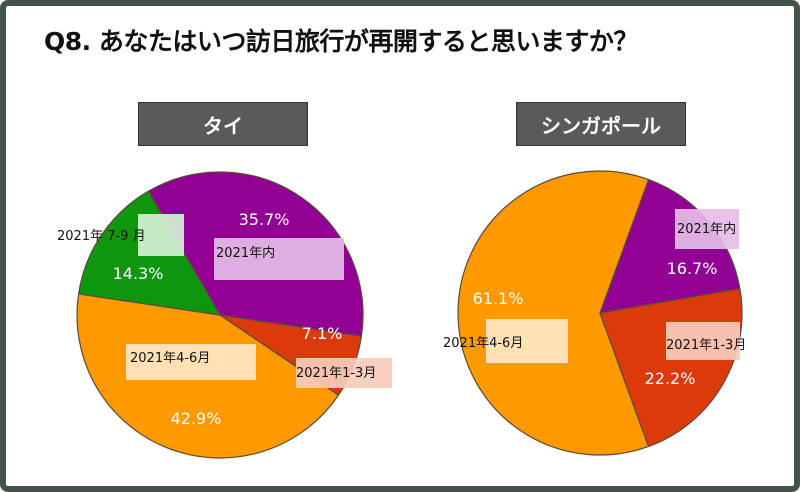 The width and height of the screenshot is (800, 492). What do you see at coordinates (170, 358) in the screenshot?
I see `thailand-category-label-3: 2021年4-6月` at bounding box center [170, 358].